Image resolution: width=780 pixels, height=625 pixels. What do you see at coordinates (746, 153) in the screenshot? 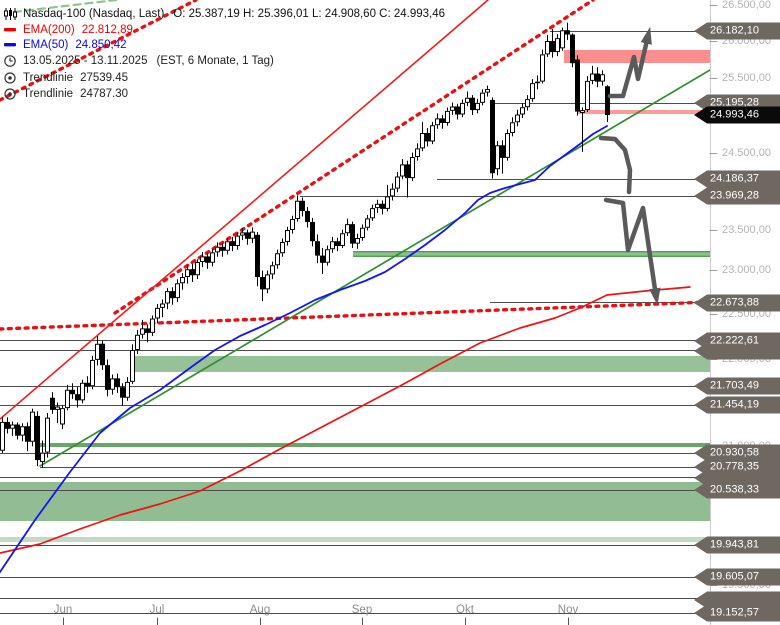
I see `y-axis-tick-label: 24.500,00` at bounding box center [746, 153].